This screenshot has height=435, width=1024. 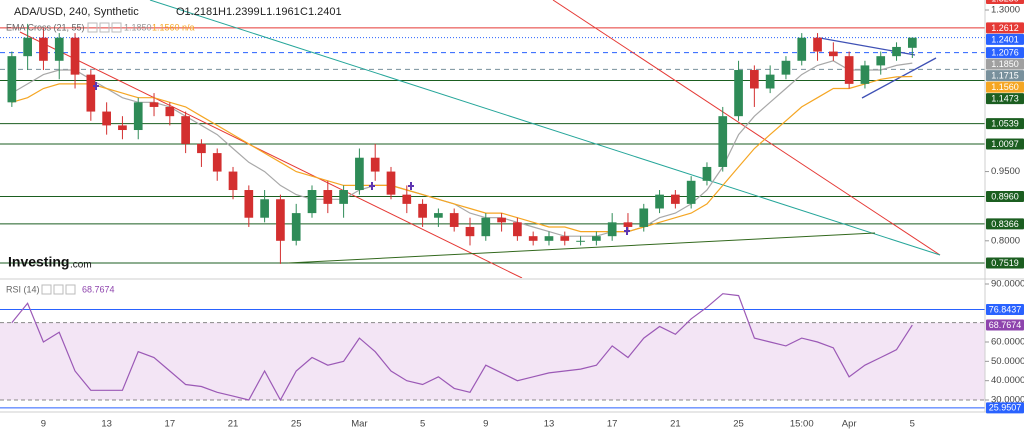 What do you see at coordinates (38, 262) in the screenshot?
I see `logo: Investing` at bounding box center [38, 262].